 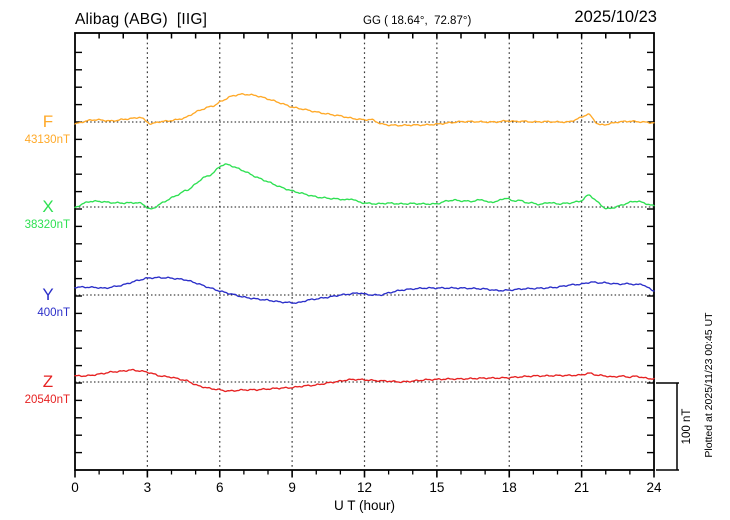 What do you see at coordinates (364, 110) in the screenshot?
I see `trace-F` at bounding box center [364, 110].